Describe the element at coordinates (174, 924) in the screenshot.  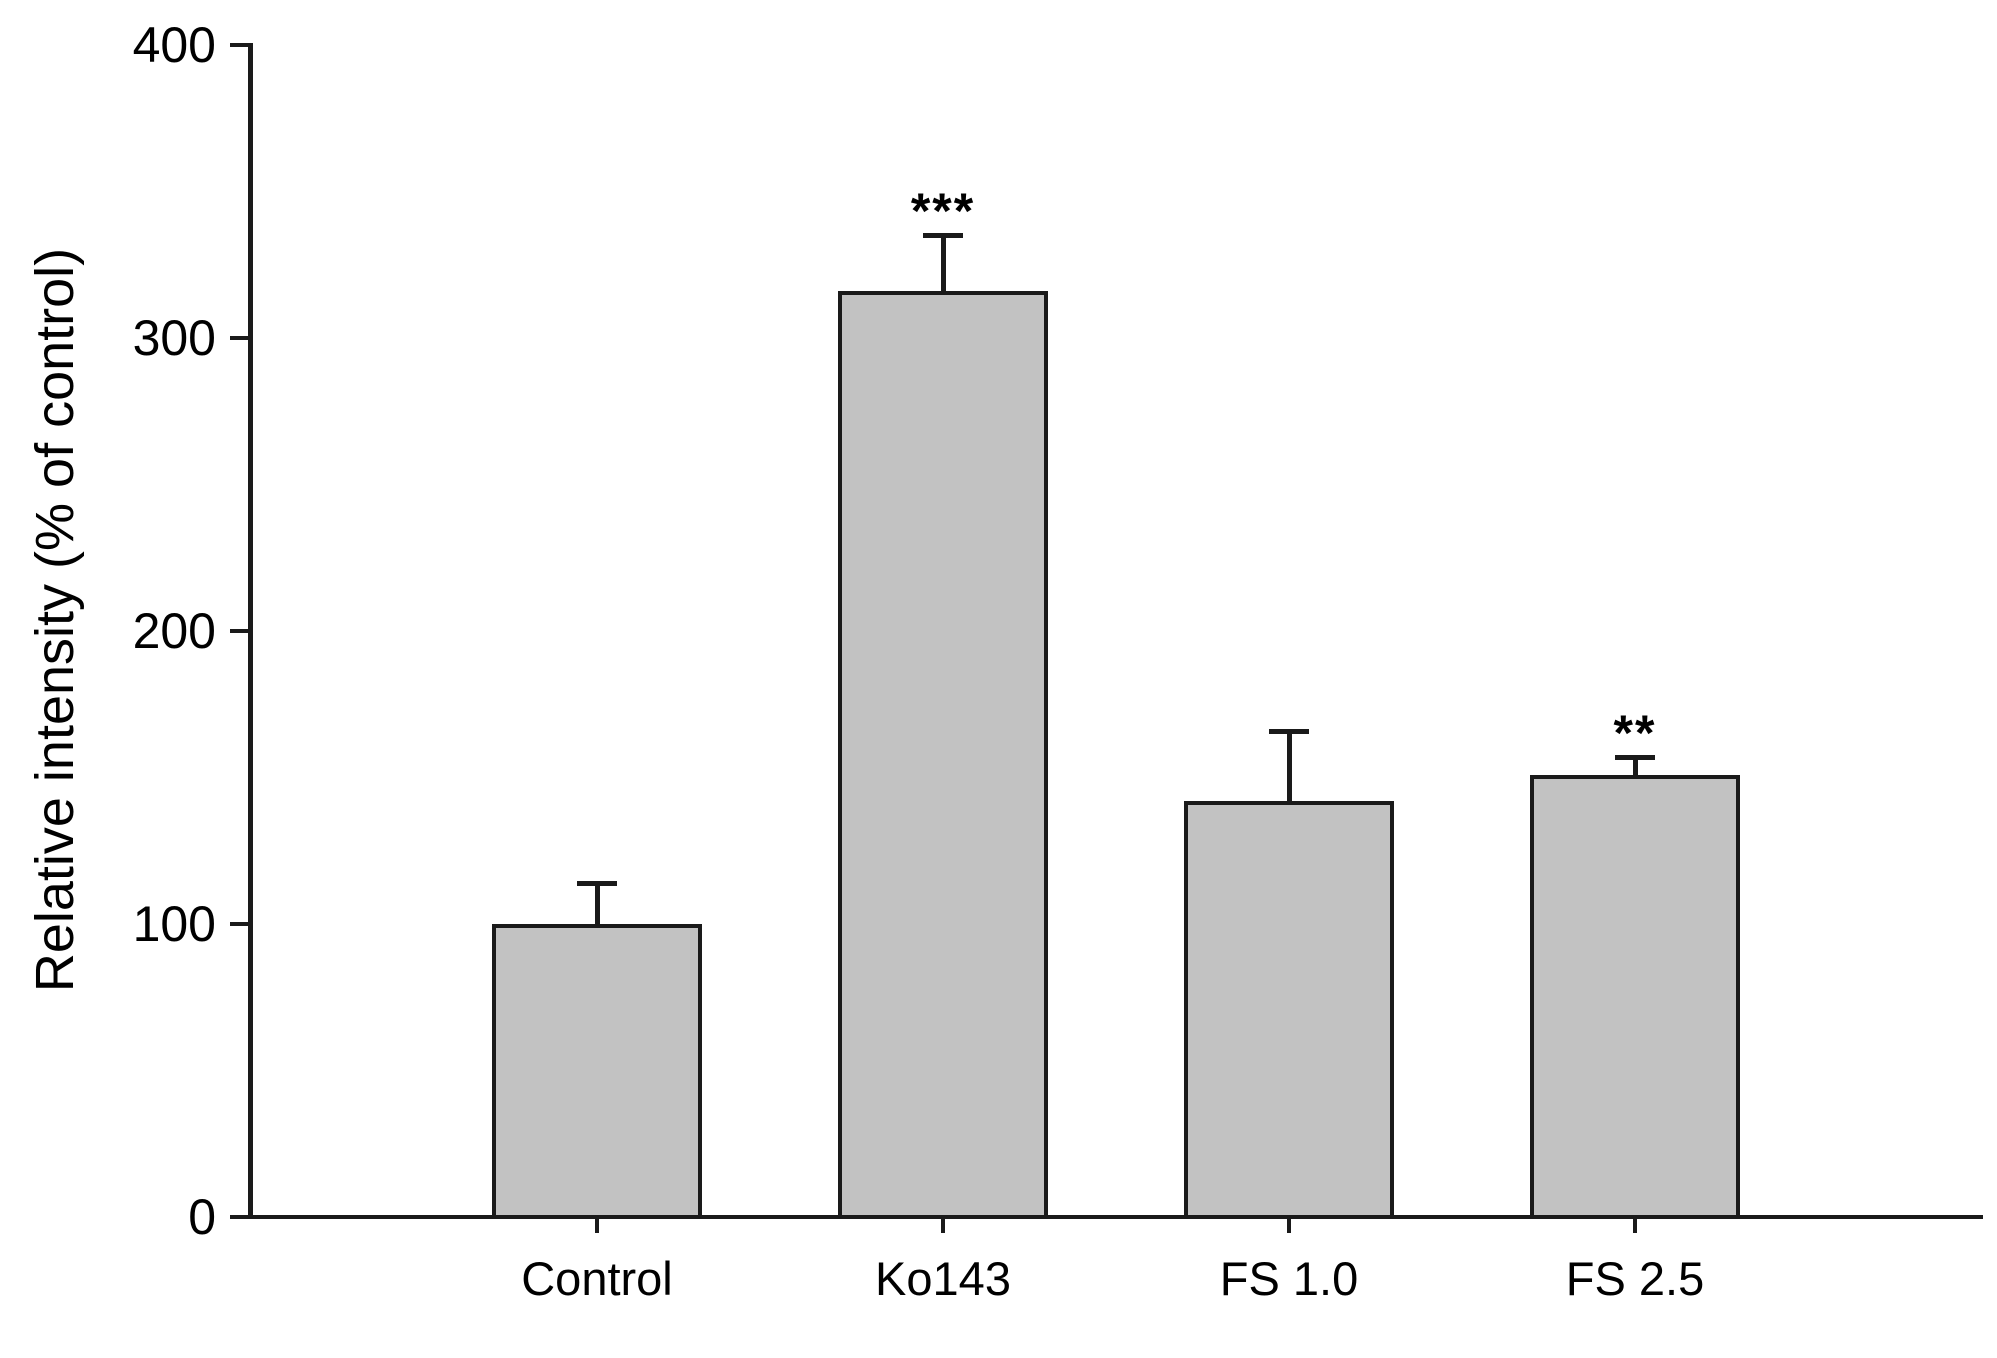
I see `y-tick-label: 100` at that location.